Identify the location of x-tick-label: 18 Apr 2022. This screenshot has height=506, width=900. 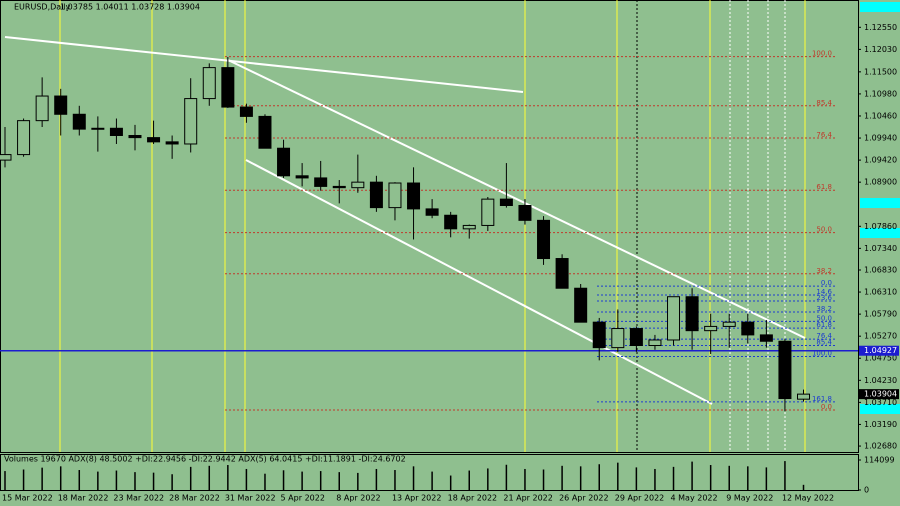
(472, 498).